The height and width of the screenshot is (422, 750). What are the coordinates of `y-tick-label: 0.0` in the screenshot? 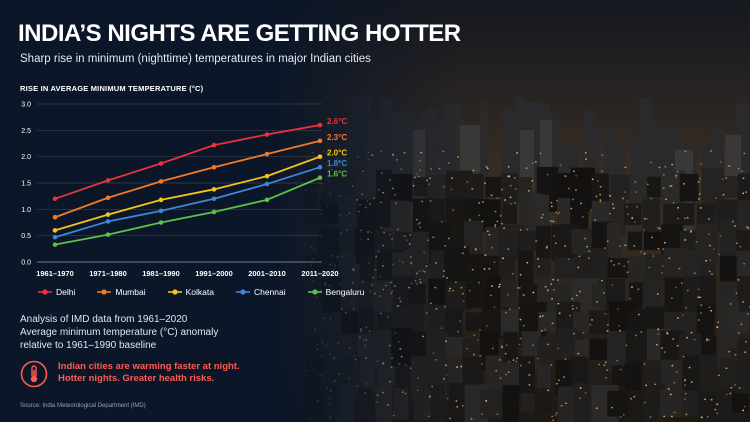 It's located at (26, 263).